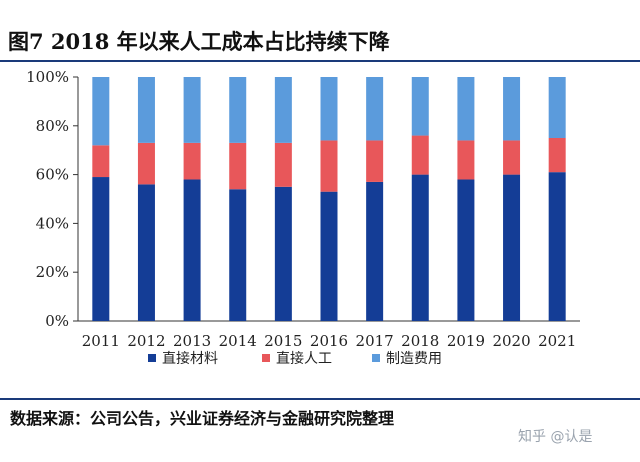  Describe the element at coordinates (375, 341) in the screenshot. I see `x-tick-label: 2017` at that location.